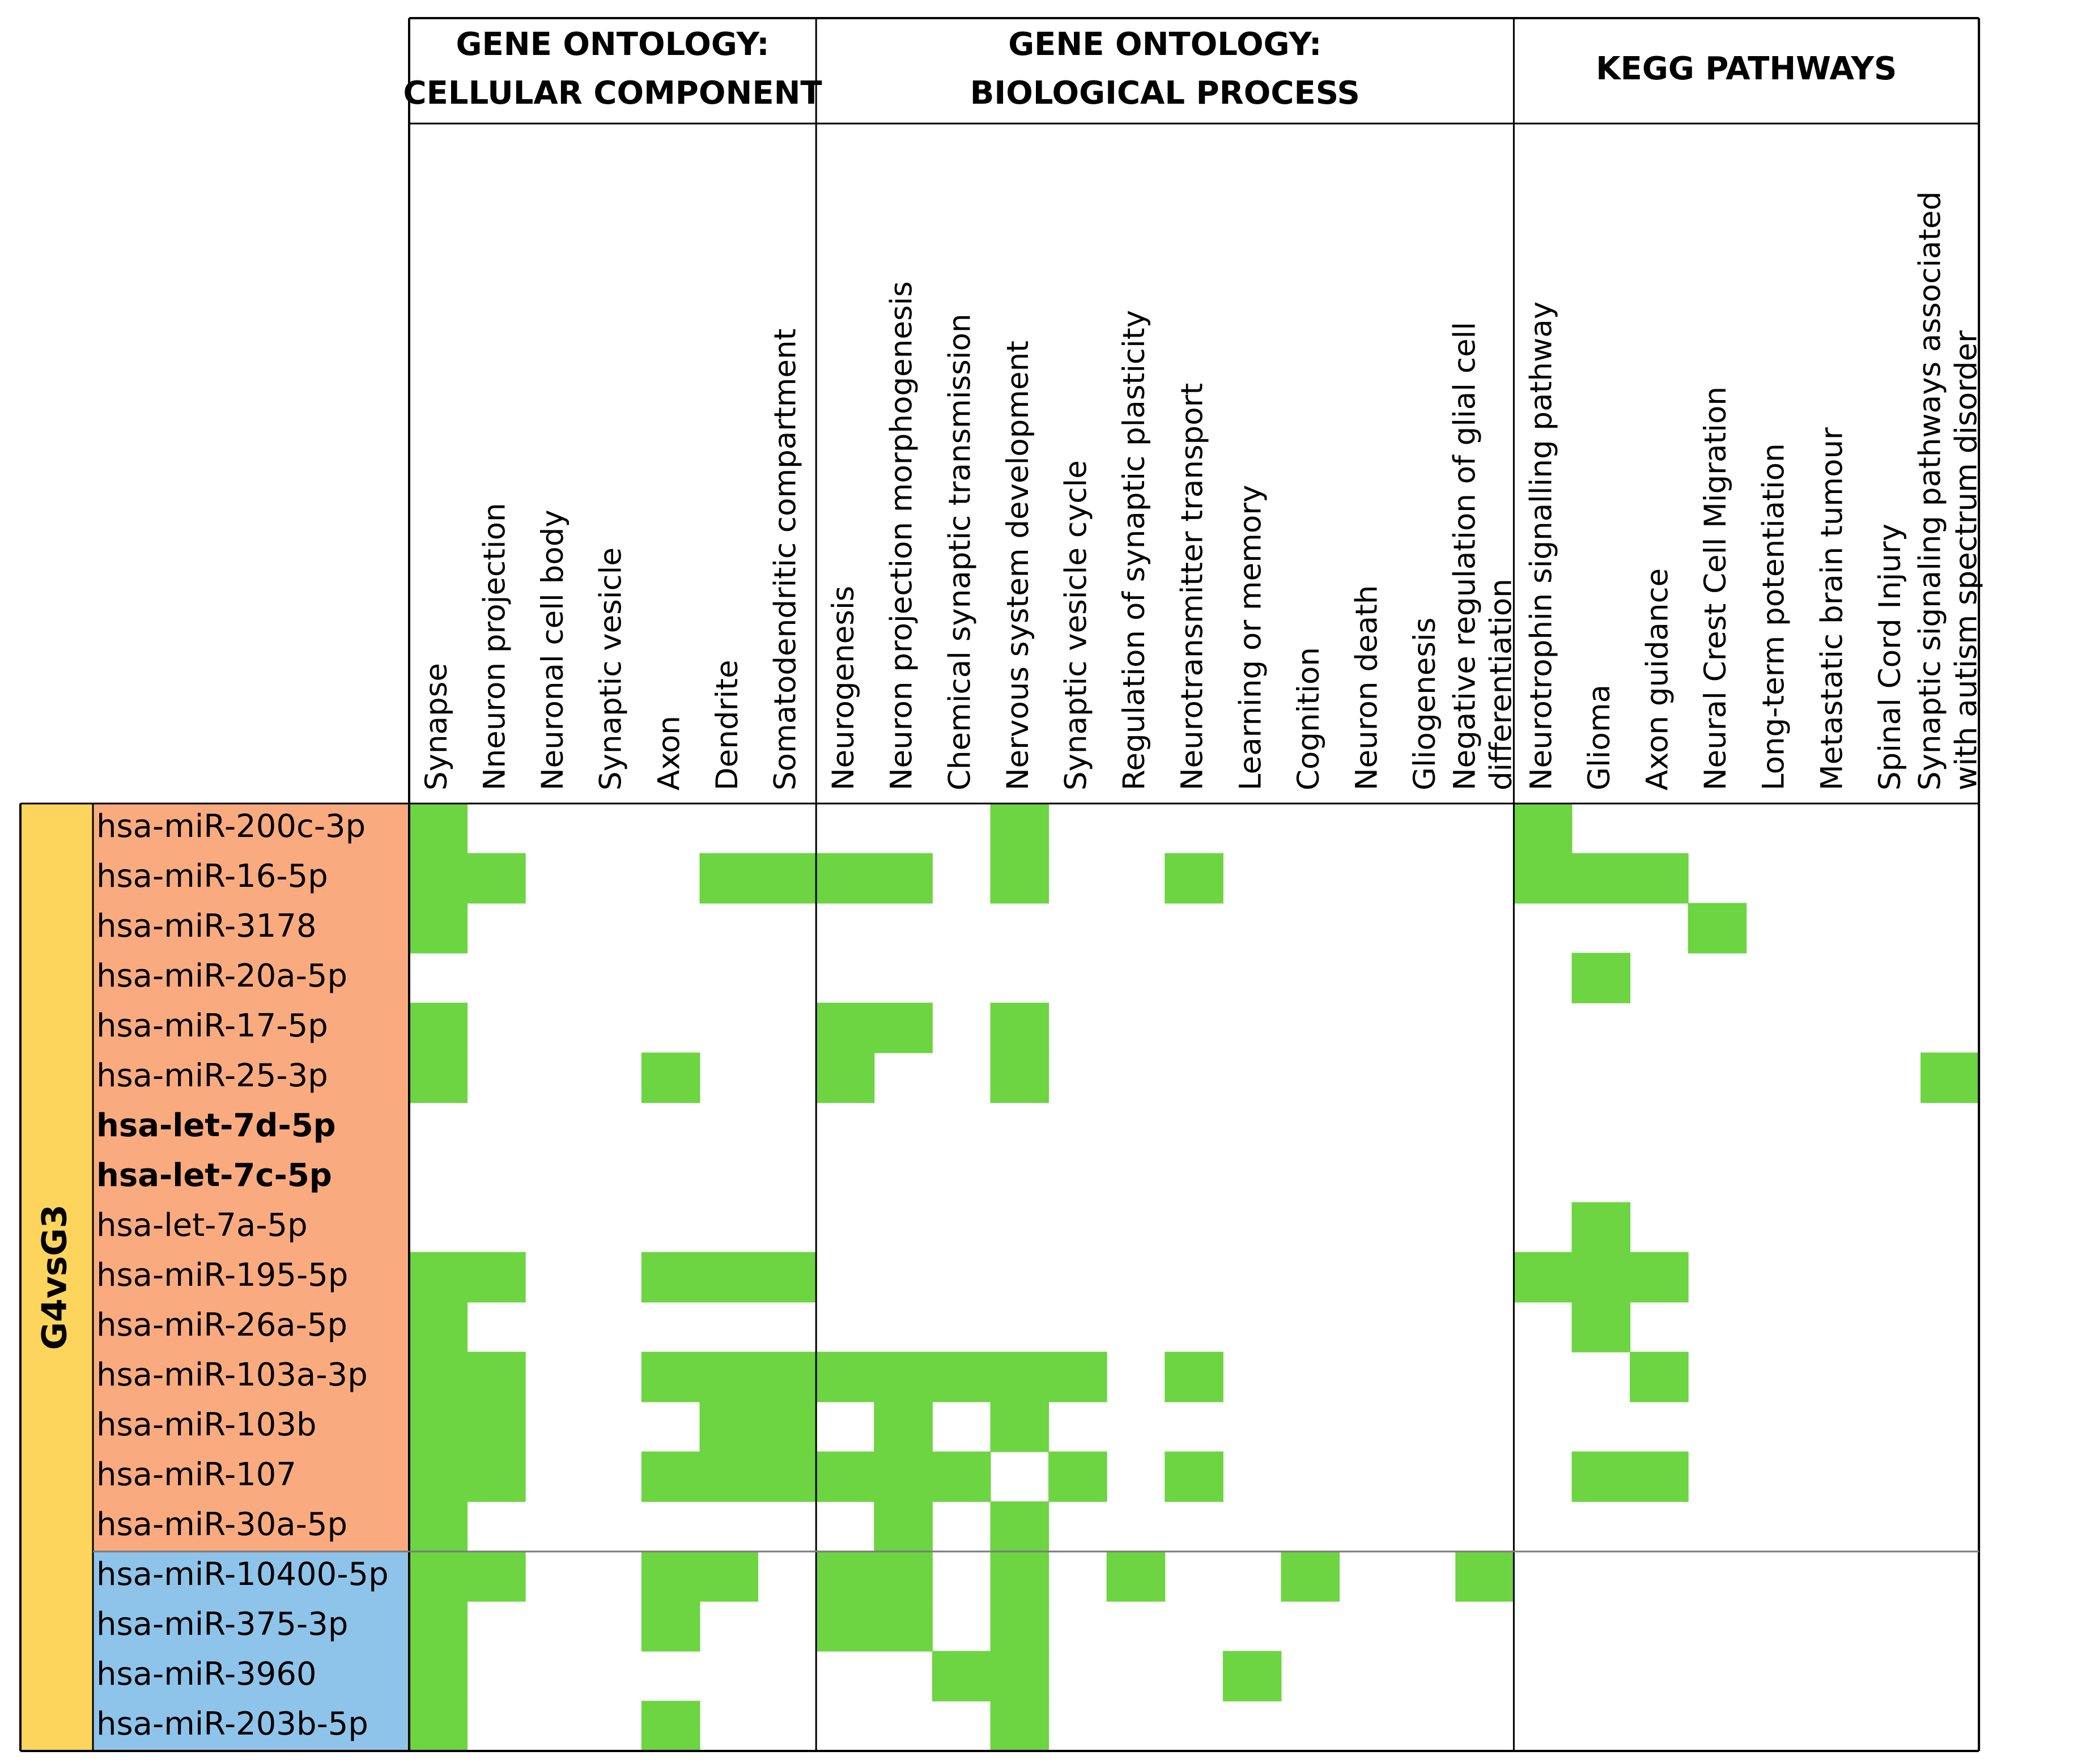 Image resolution: width=2095 pixels, height=1764 pixels. Describe the element at coordinates (243, 1574) in the screenshot. I see `row-label: hsa-miR-10400-5p` at that location.